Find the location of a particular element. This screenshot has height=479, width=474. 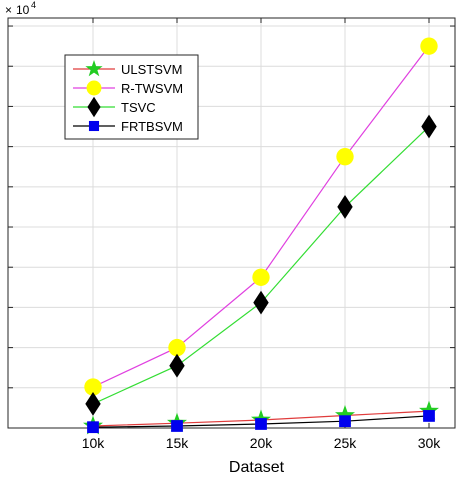

x-tick-label: 20k is located at coordinates (262, 443).